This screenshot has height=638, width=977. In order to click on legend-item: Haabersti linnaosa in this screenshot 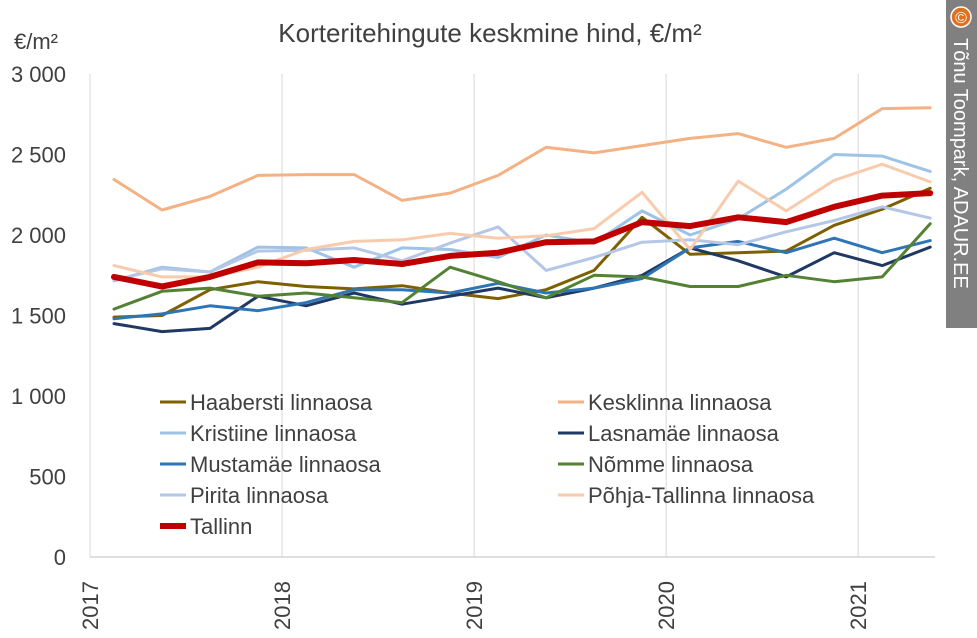, I will do `click(266, 402)`.